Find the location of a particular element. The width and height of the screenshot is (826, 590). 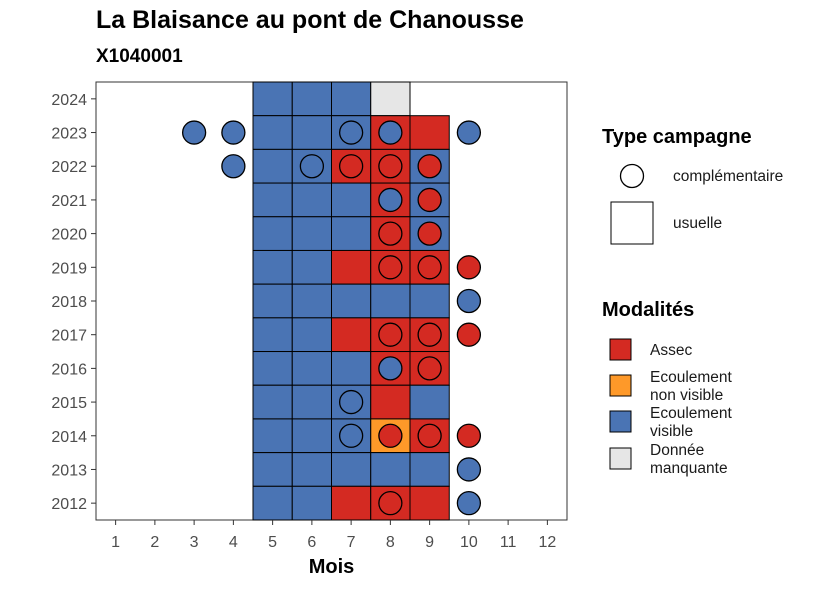

x-tick-label-10: 10 is located at coordinates (469, 542).